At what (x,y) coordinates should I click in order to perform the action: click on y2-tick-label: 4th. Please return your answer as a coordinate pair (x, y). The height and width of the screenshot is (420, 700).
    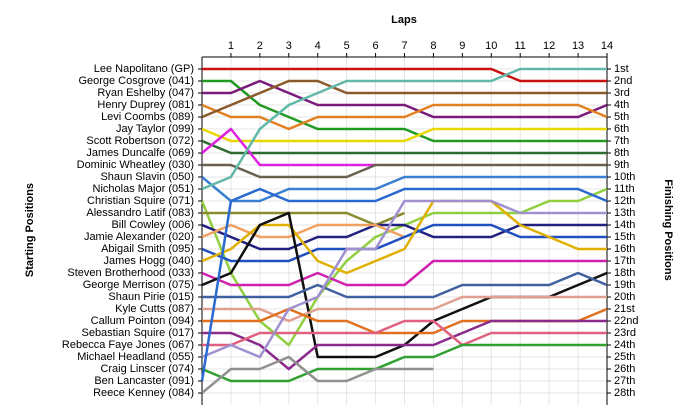
    Looking at the image, I should click on (621, 105).